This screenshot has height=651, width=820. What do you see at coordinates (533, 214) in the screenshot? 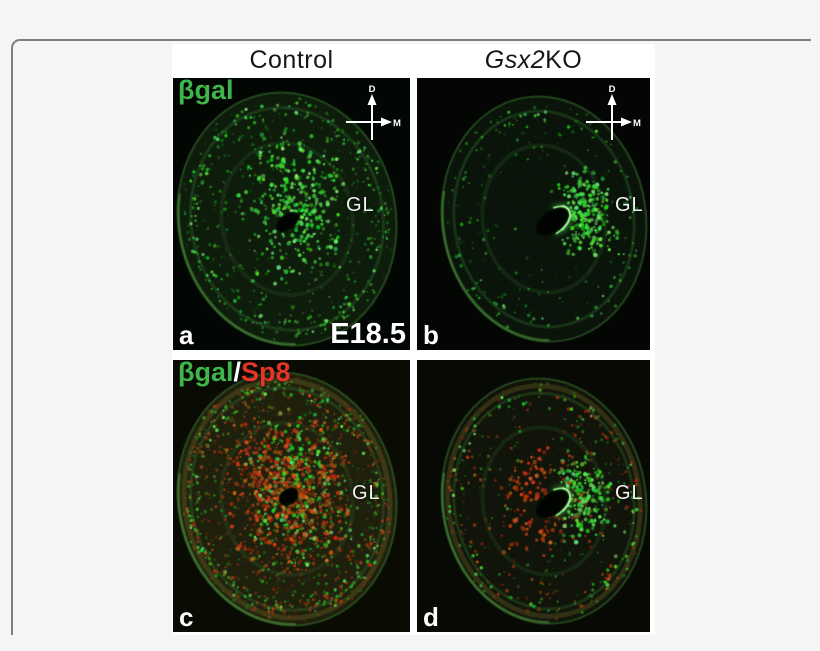
I see `micrograph-panel-b: D M GL b` at bounding box center [533, 214].